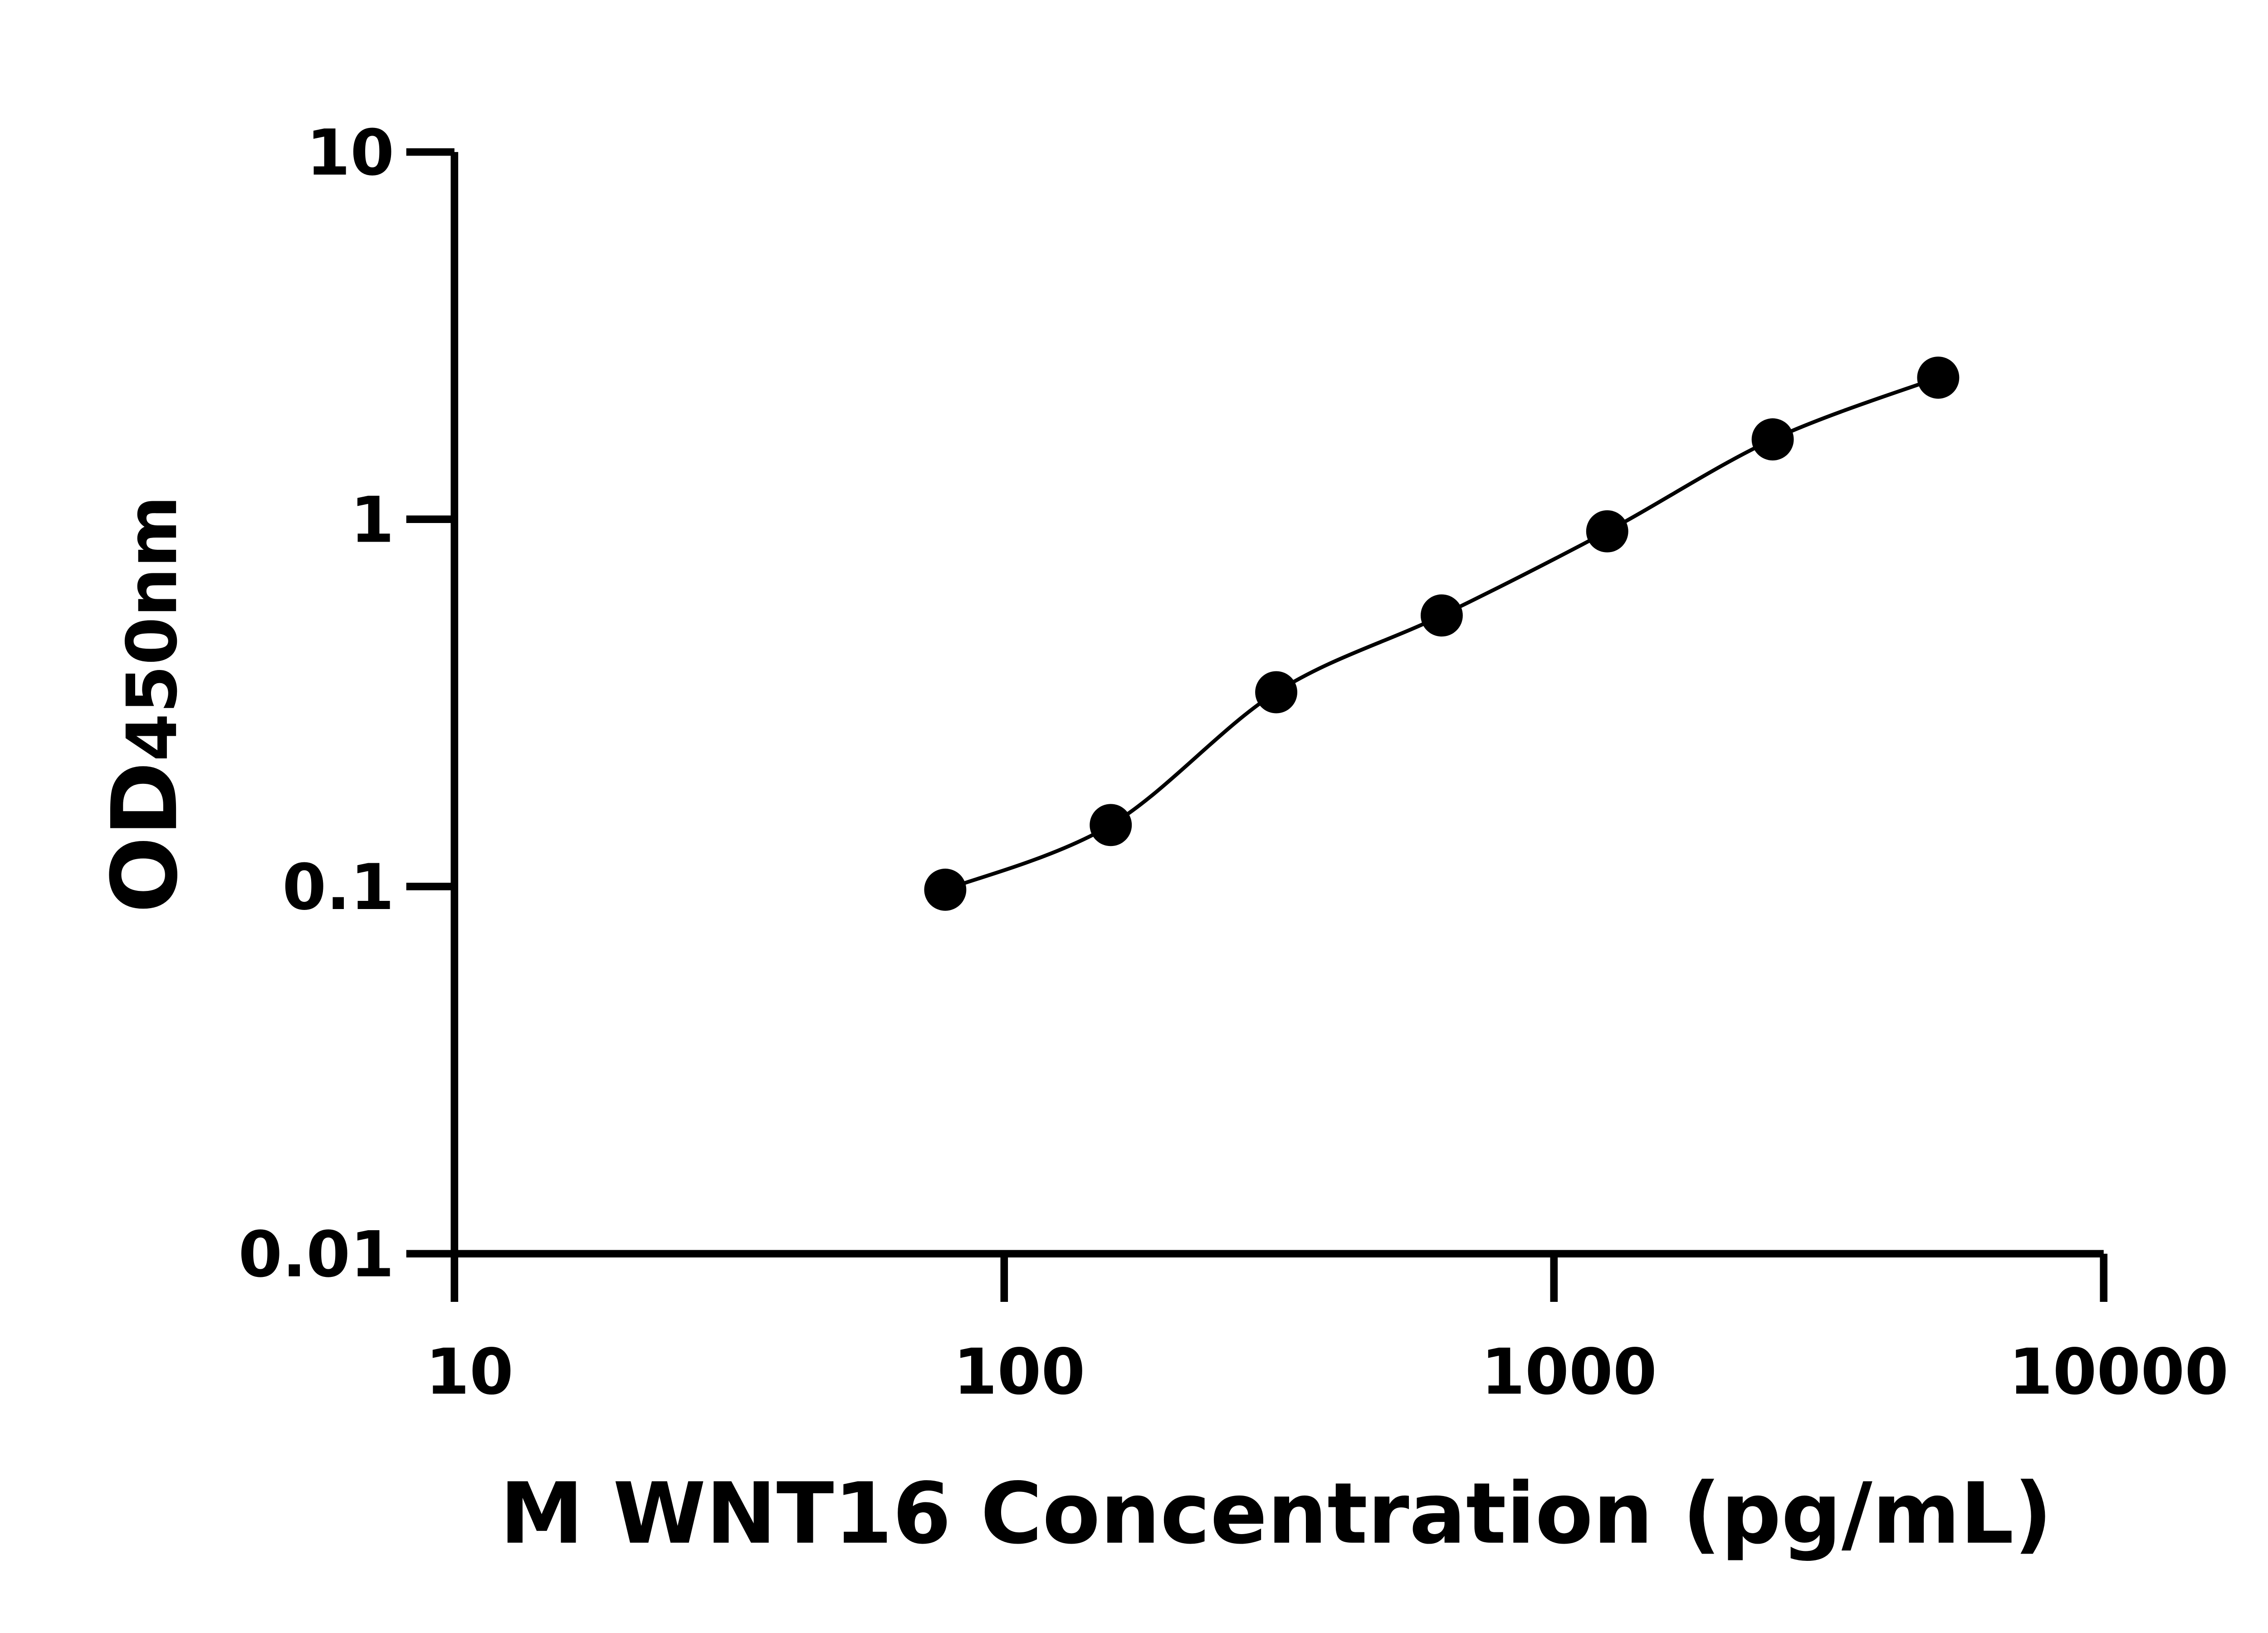  I want to click on x-tick-labels: 10 100 1000 10000, so click(1327, 1371).